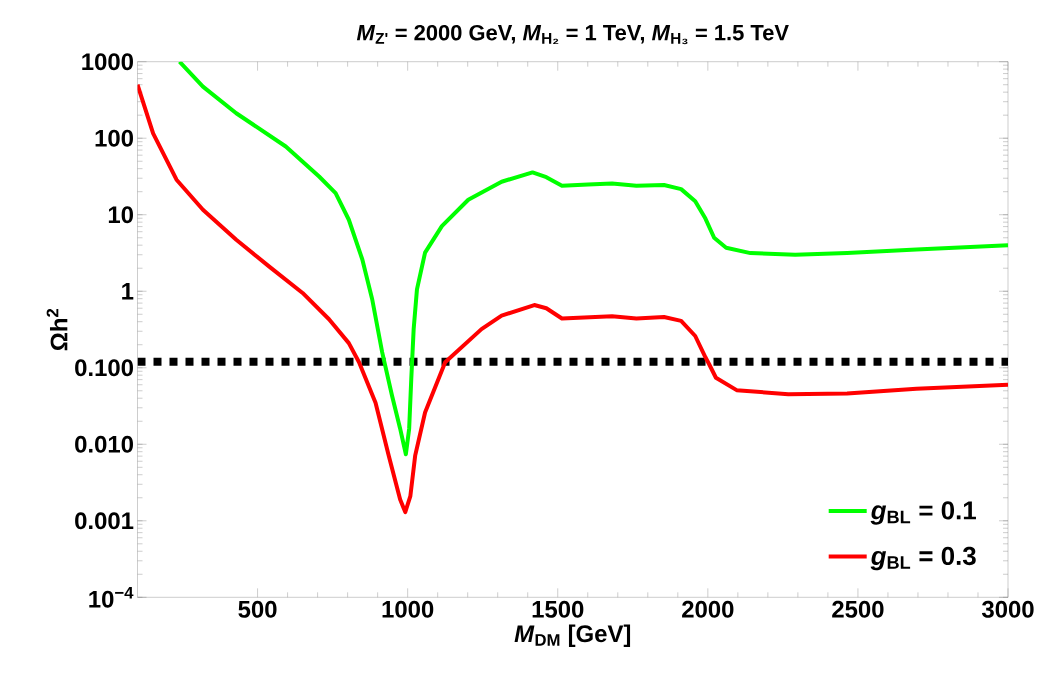 Image resolution: width=1042 pixels, height=690 pixels. What do you see at coordinates (128, 291) in the screenshot?
I see `y-tick-label: 1` at bounding box center [128, 291].